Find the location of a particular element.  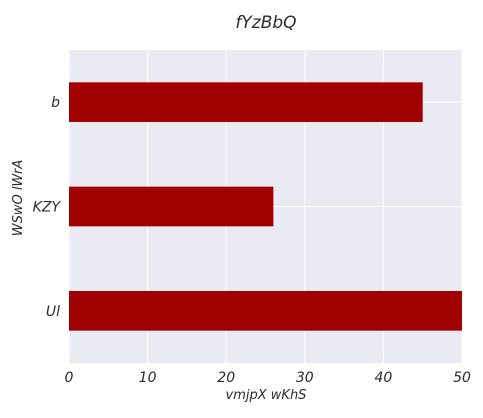

y-axis-label: WSwO lWrA is located at coordinates (18, 198).